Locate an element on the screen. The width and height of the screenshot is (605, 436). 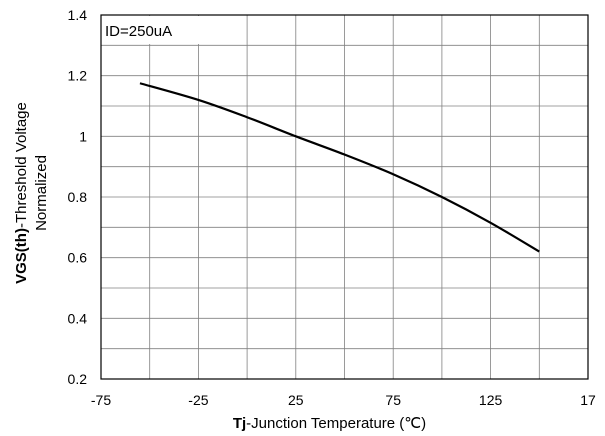
x-tick-label: 125 is located at coordinates (491, 400).